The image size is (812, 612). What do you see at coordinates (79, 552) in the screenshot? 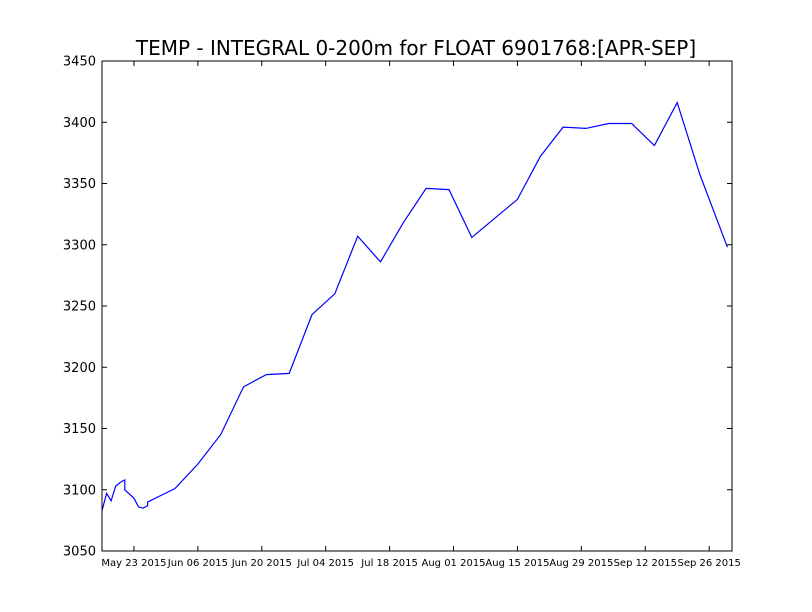
I see `y-tick-label: 3050` at bounding box center [79, 552].